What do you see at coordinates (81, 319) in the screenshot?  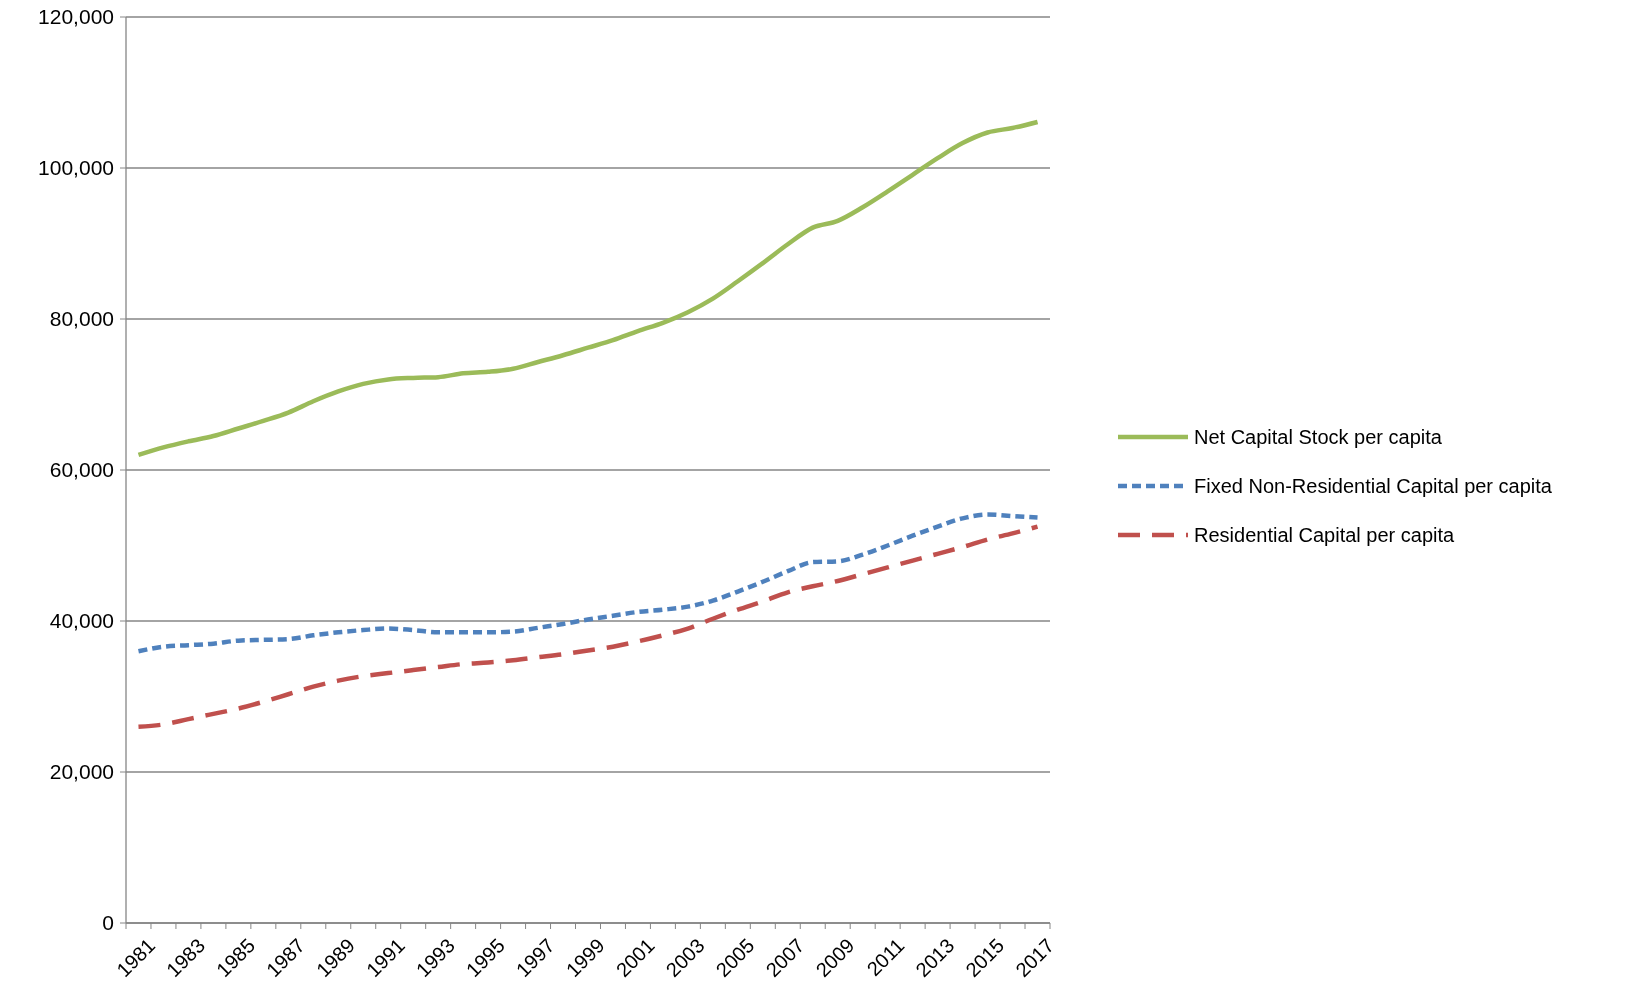 I see `y-tick-label: 80,000` at bounding box center [81, 319].